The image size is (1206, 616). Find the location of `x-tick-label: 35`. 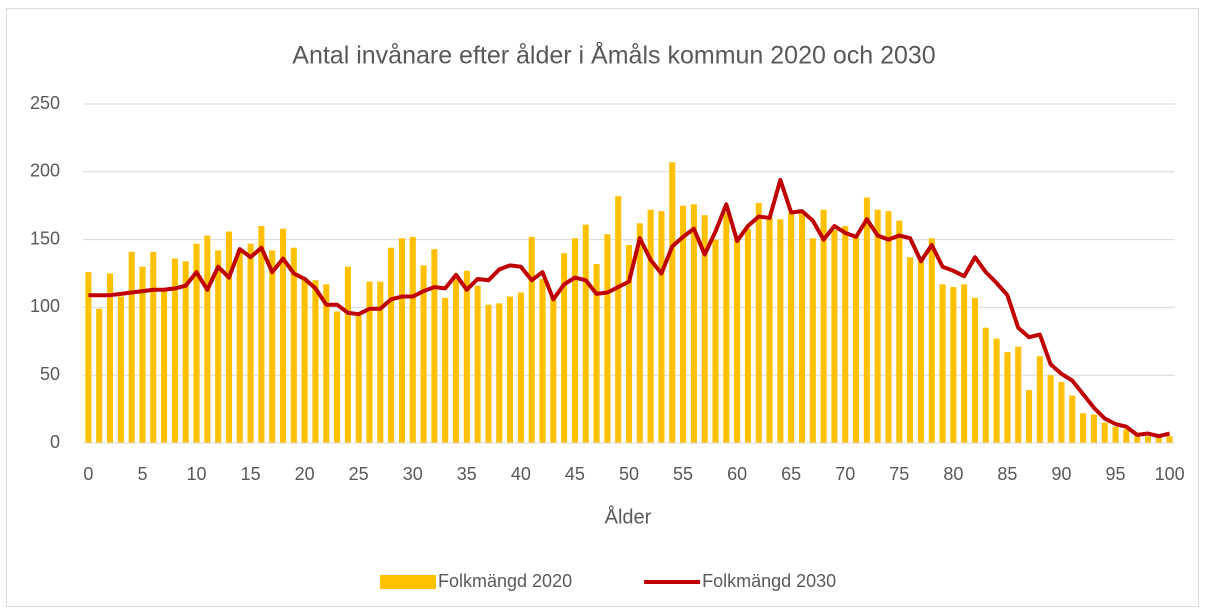

x-tick-label: 35 is located at coordinates (467, 474).